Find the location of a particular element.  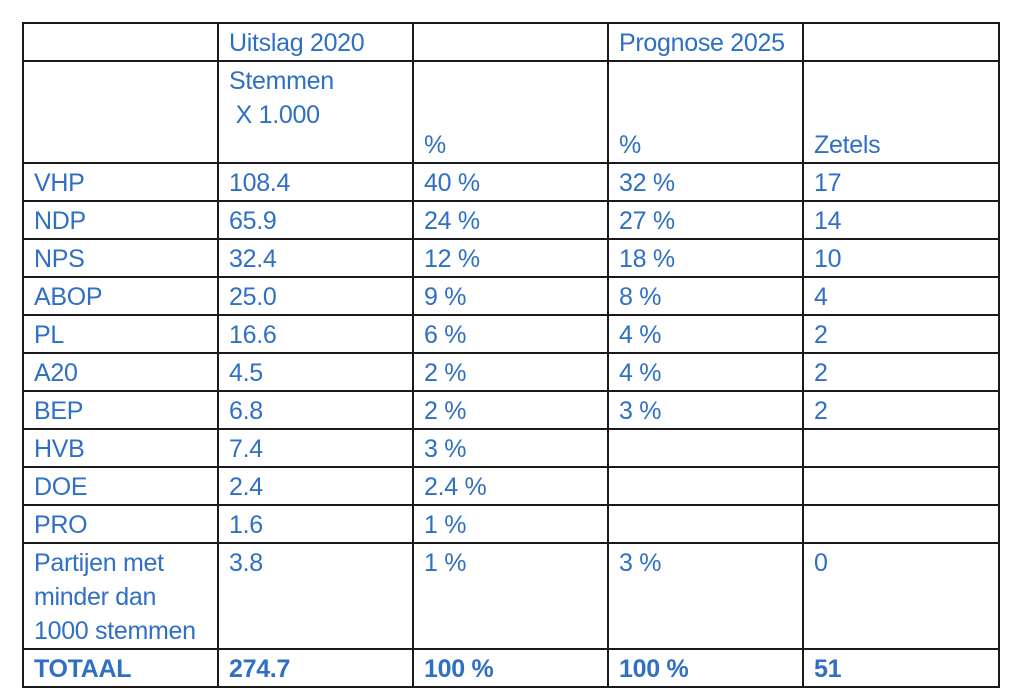

party-cell: VHP is located at coordinates (120, 182).